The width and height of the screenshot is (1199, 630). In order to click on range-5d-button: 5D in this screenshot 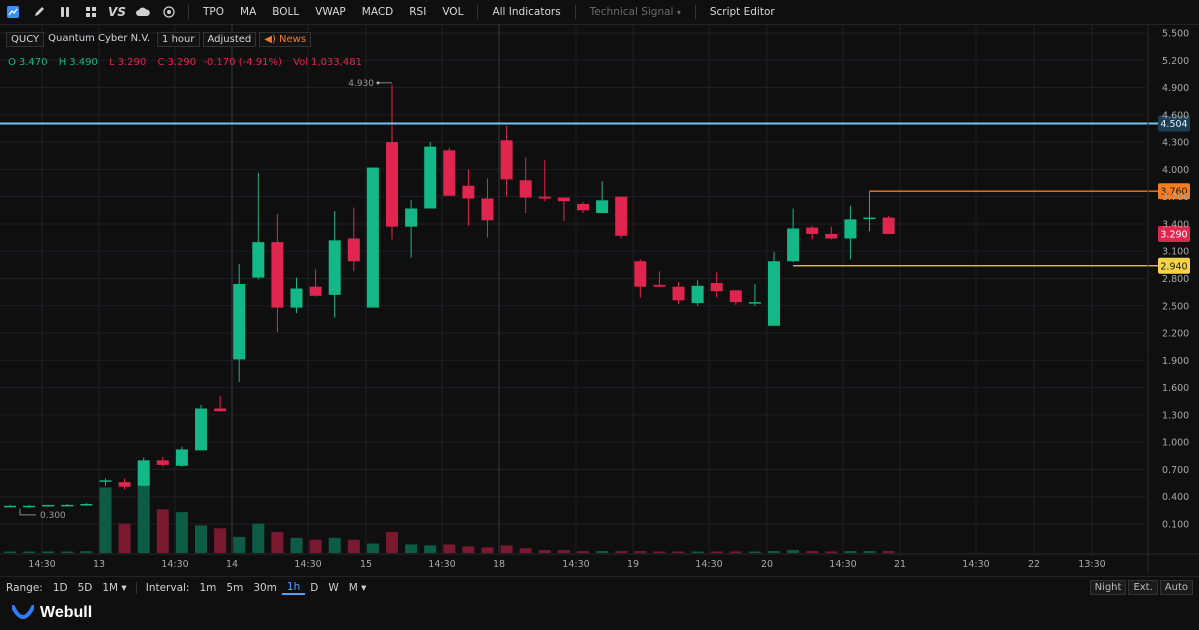, I will do `click(85, 588)`.